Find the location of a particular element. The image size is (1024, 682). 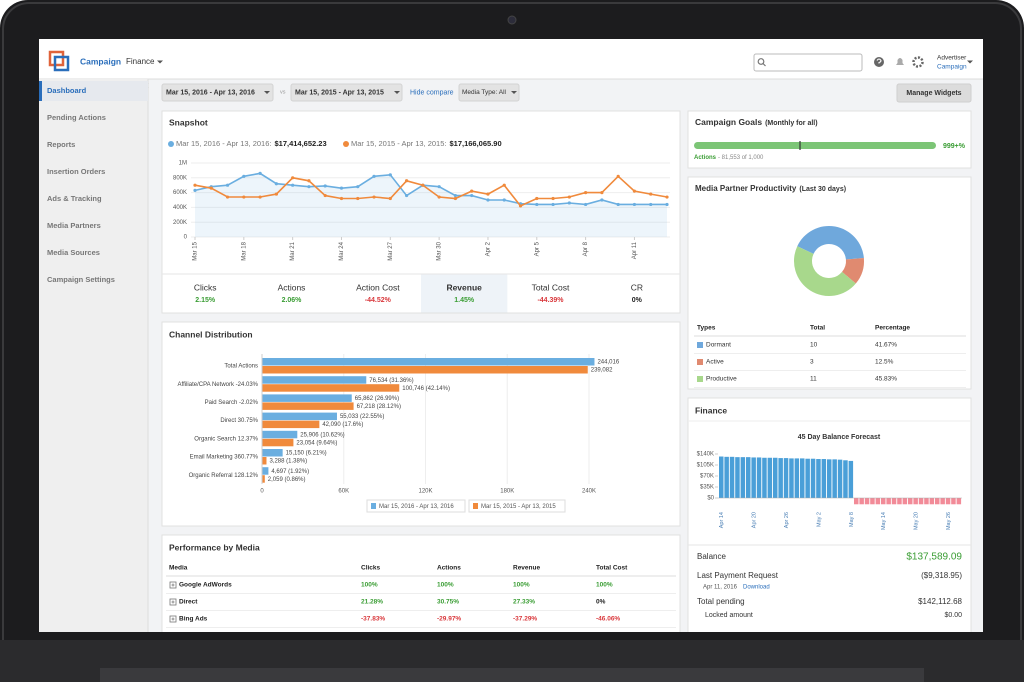

metric-label: Clicks is located at coordinates (205, 287).